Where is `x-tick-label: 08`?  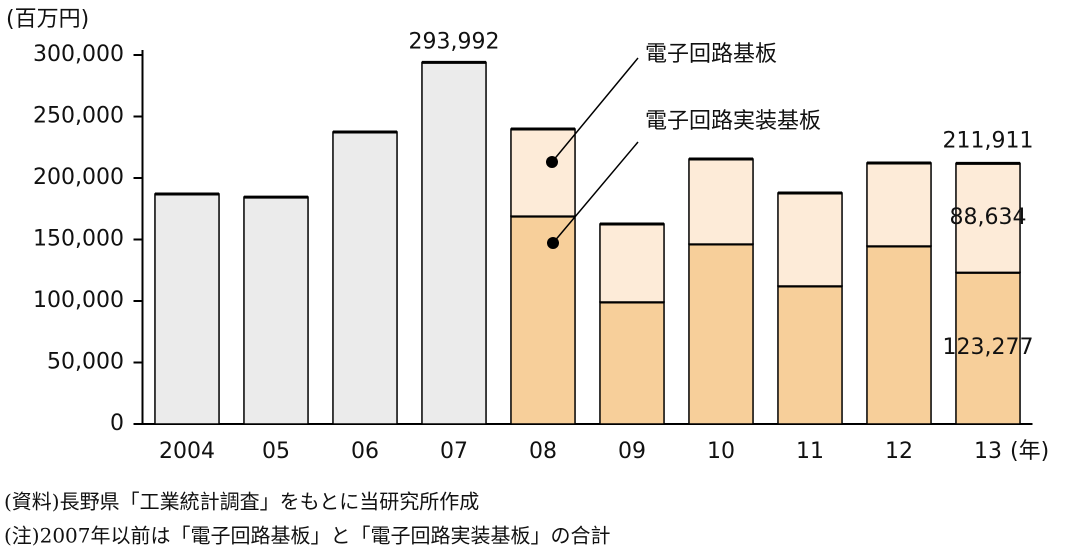 x-tick-label: 08 is located at coordinates (543, 451).